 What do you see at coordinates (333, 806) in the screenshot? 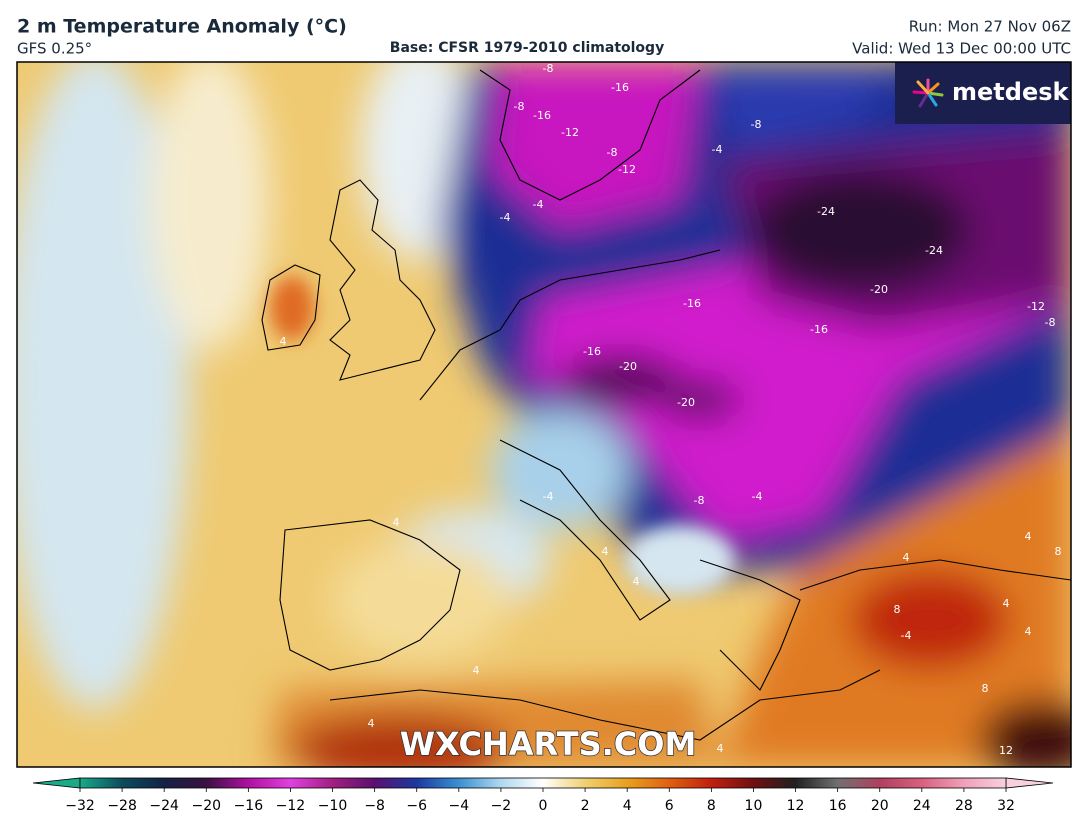
I see `colorbar-tick-label: −10` at bounding box center [333, 806].